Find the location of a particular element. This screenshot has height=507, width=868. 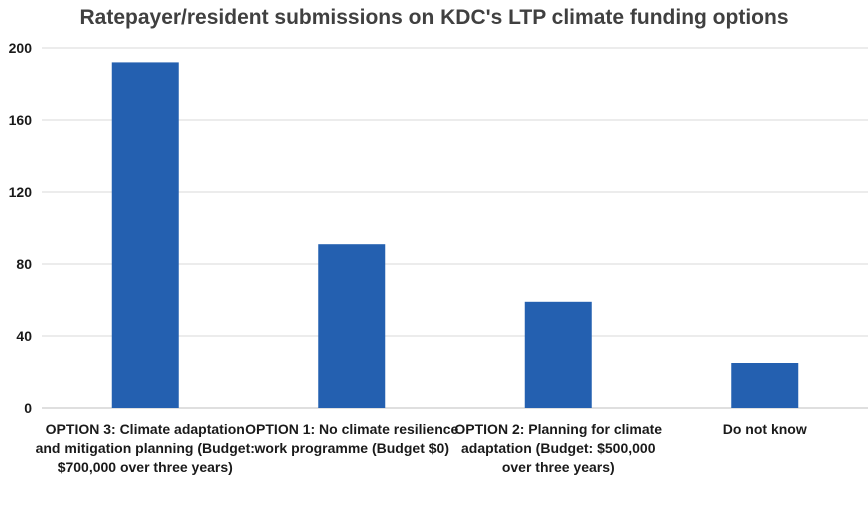

y-tick-label: 200 is located at coordinates (21, 48).